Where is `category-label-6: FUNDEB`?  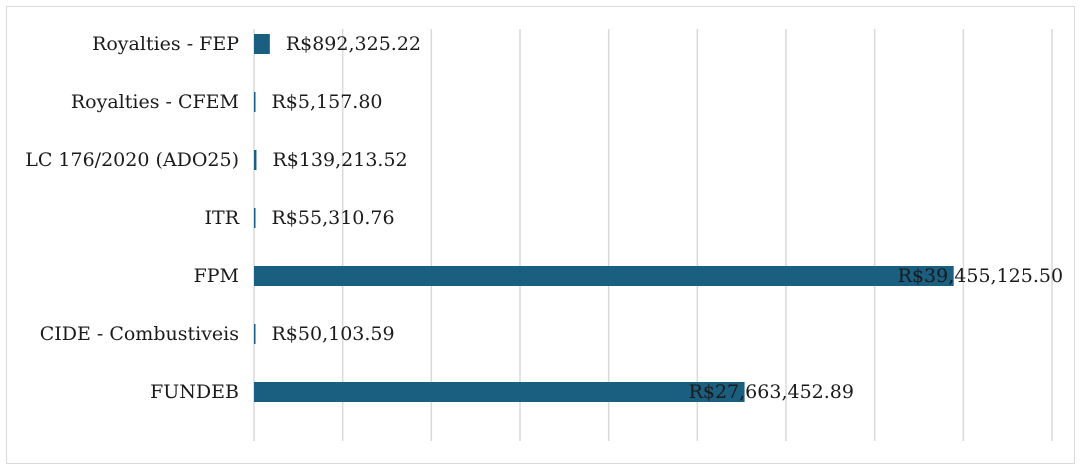
category-label-6: FUNDEB is located at coordinates (194, 392).